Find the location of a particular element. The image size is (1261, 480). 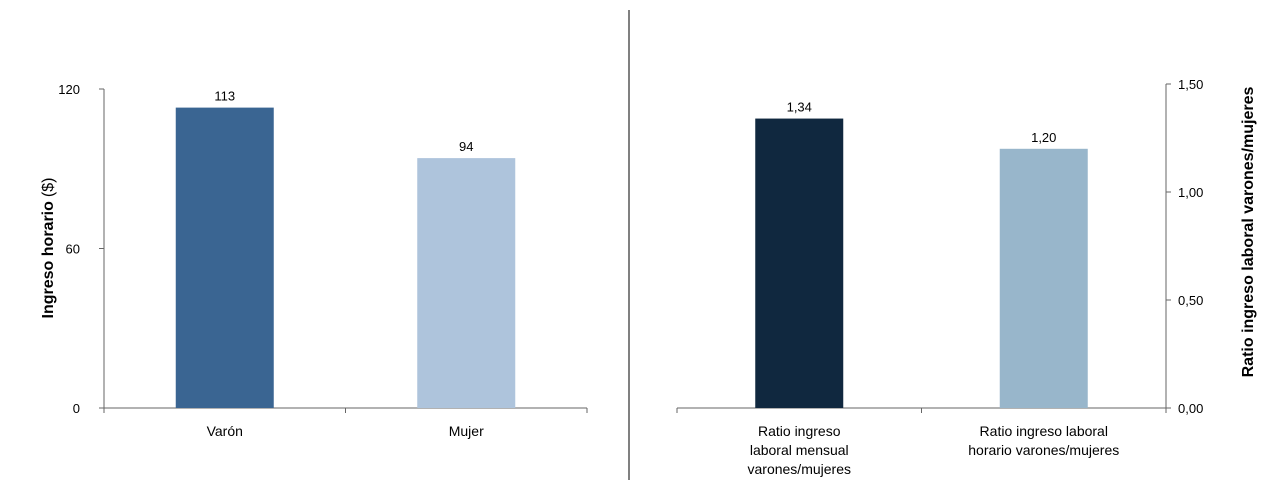

data-label: 1,34 is located at coordinates (799, 107).